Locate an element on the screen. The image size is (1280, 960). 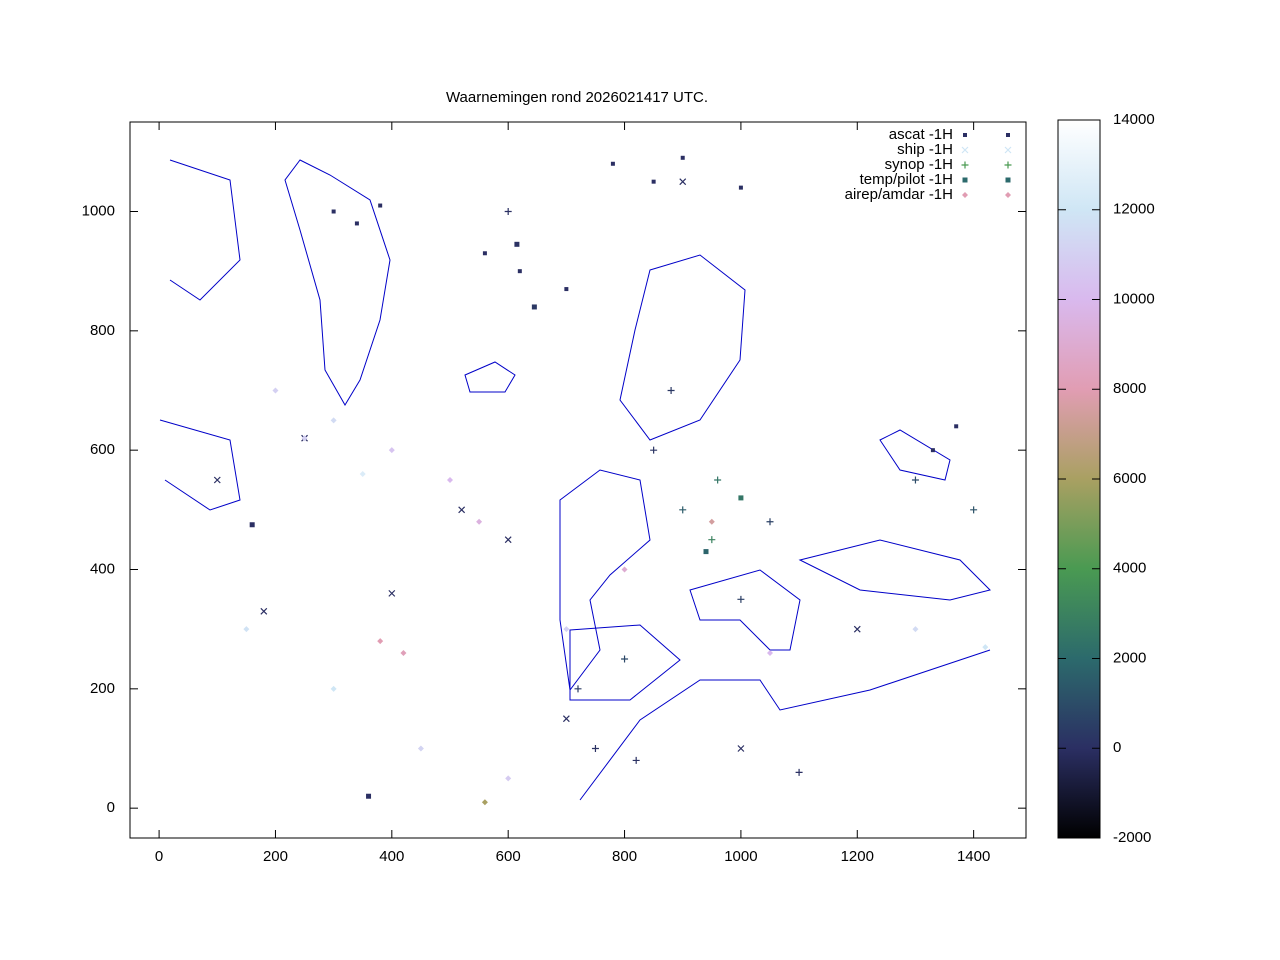
y-tick-label: 0 is located at coordinates (111, 807).